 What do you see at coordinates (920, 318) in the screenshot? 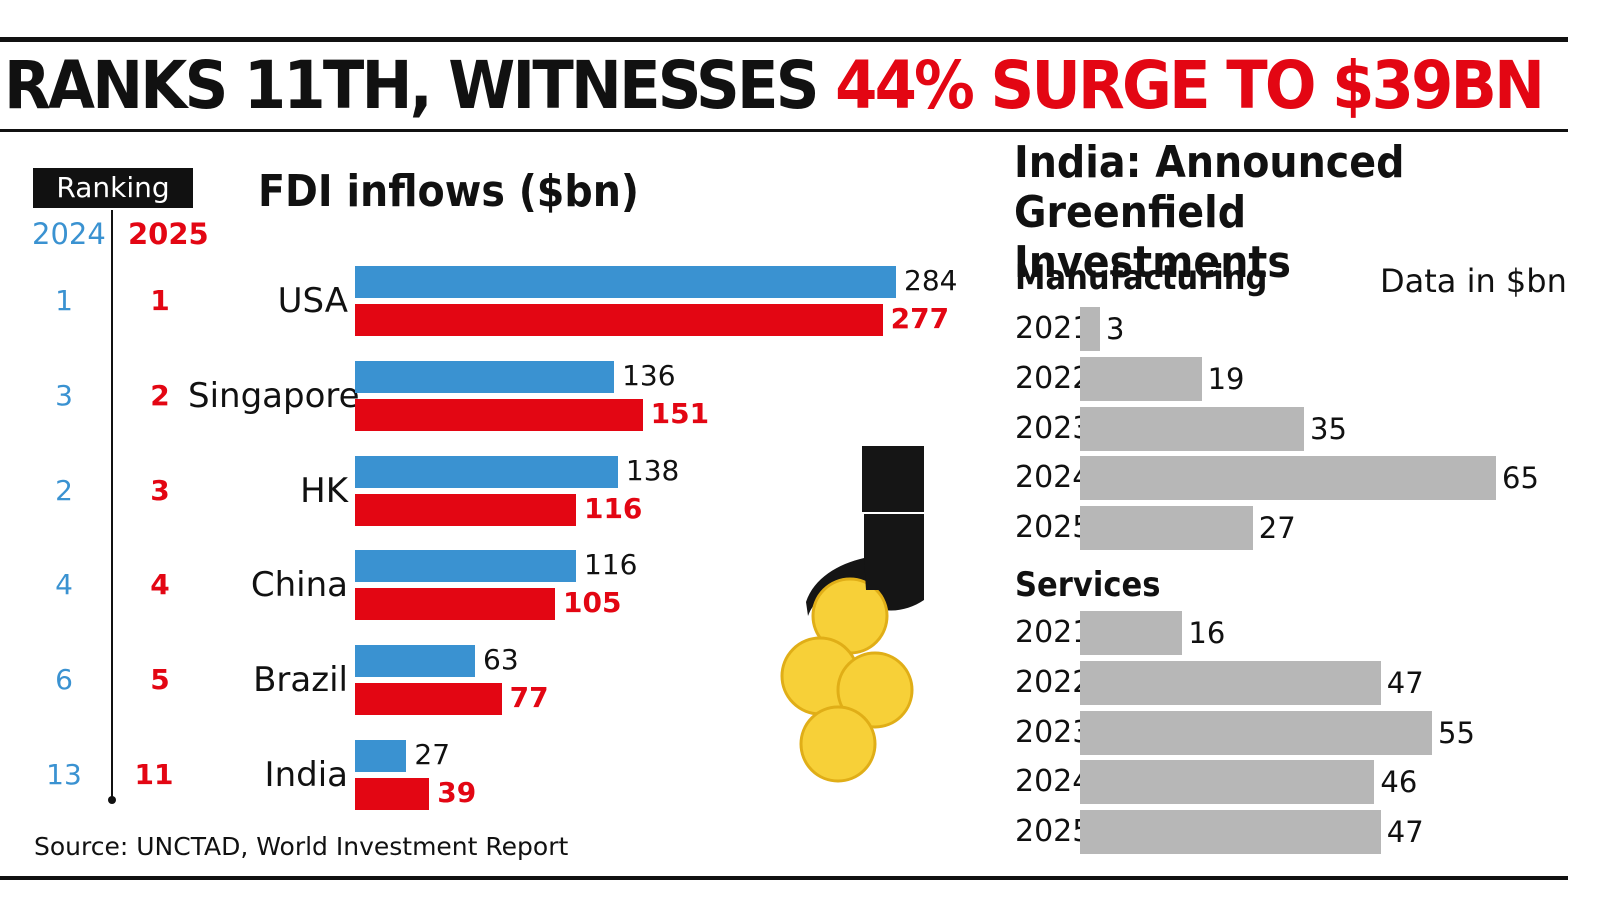
I see `fdi-value-2025: 277` at bounding box center [920, 318].